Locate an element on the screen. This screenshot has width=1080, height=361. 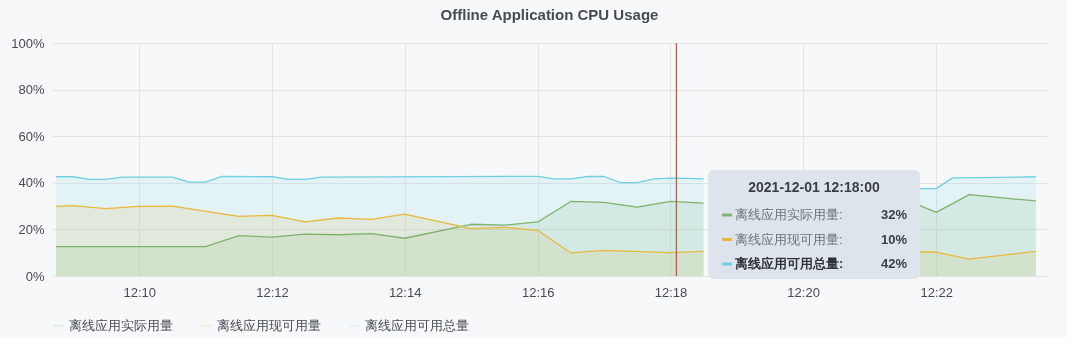
annotation: 2021-12-01 12:18:00 is located at coordinates (814, 187).